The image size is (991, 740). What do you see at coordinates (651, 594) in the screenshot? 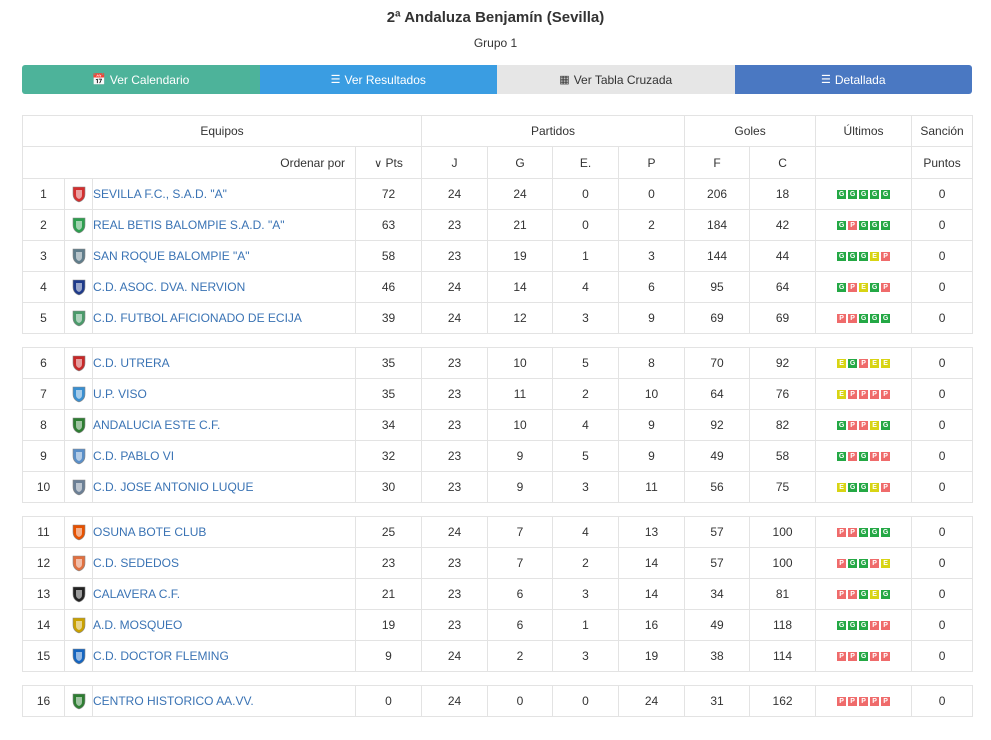
I see `lost: 14` at bounding box center [651, 594].